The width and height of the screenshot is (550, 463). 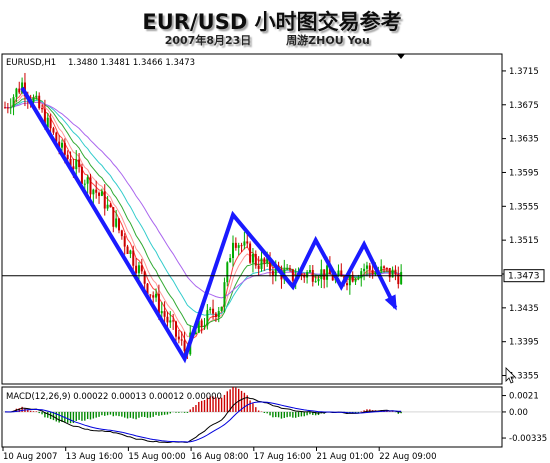 What do you see at coordinates (528, 439) in the screenshot?
I see `macd-tick-label: -0.00335` at bounding box center [528, 439].